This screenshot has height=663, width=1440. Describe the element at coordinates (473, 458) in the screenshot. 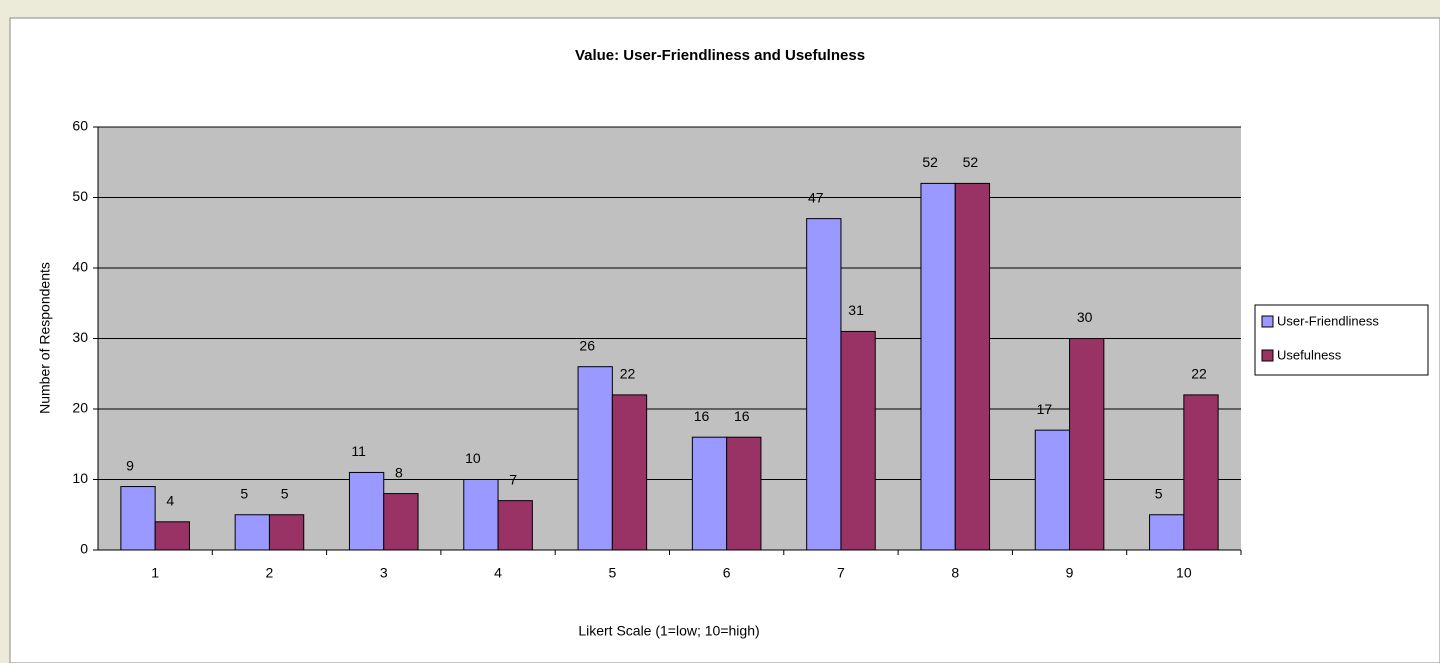

I see `data-label: 10` at that location.